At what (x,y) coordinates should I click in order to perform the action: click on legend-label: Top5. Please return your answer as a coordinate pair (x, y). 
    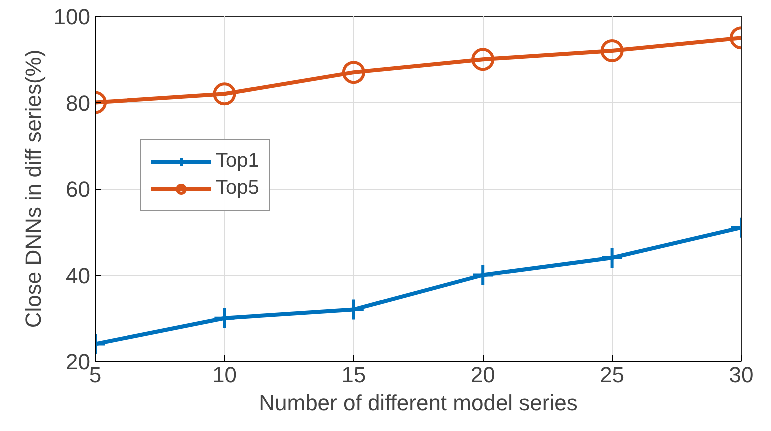
    Looking at the image, I should click on (238, 188).